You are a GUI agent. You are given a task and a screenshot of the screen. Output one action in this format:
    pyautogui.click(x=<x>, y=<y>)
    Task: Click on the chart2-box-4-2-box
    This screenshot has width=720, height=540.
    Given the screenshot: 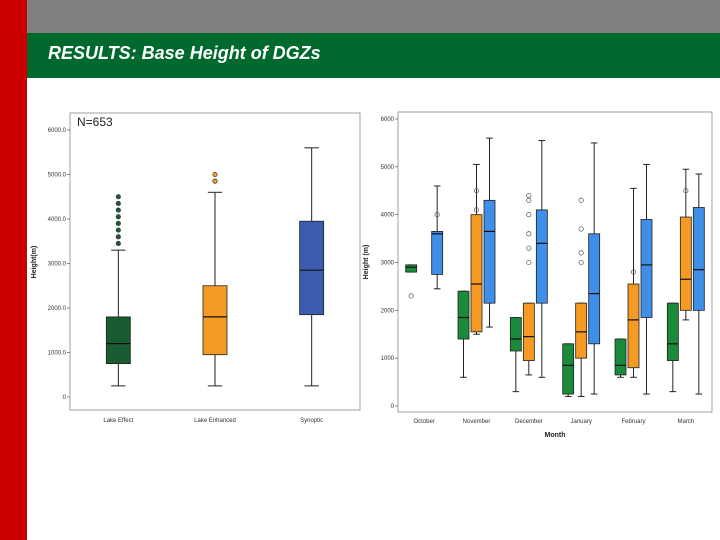 What is the action you would take?
    pyautogui.click(x=646, y=268)
    